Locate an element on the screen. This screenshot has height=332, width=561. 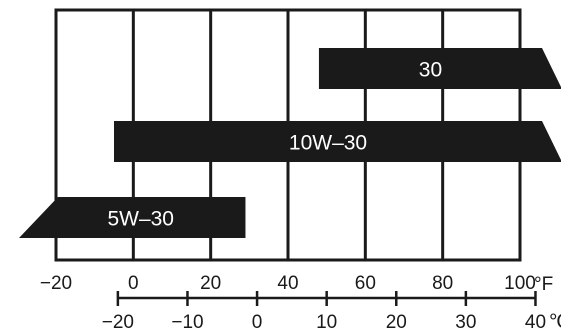
celsius-tick-label: 0 is located at coordinates (257, 322).